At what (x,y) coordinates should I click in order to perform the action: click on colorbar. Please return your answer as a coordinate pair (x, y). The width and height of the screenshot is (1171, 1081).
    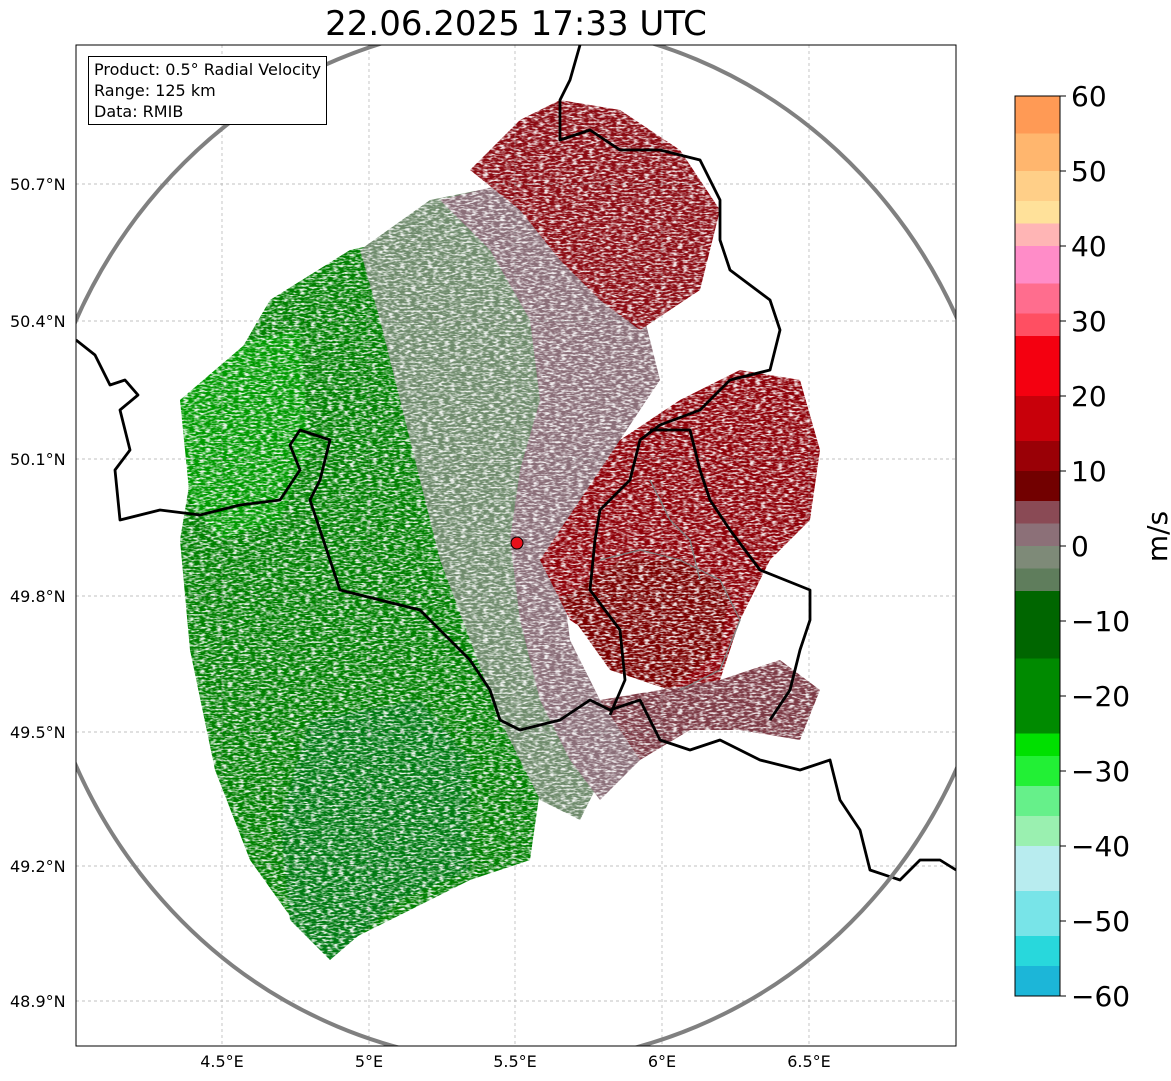
    Looking at the image, I should click on (1037, 546).